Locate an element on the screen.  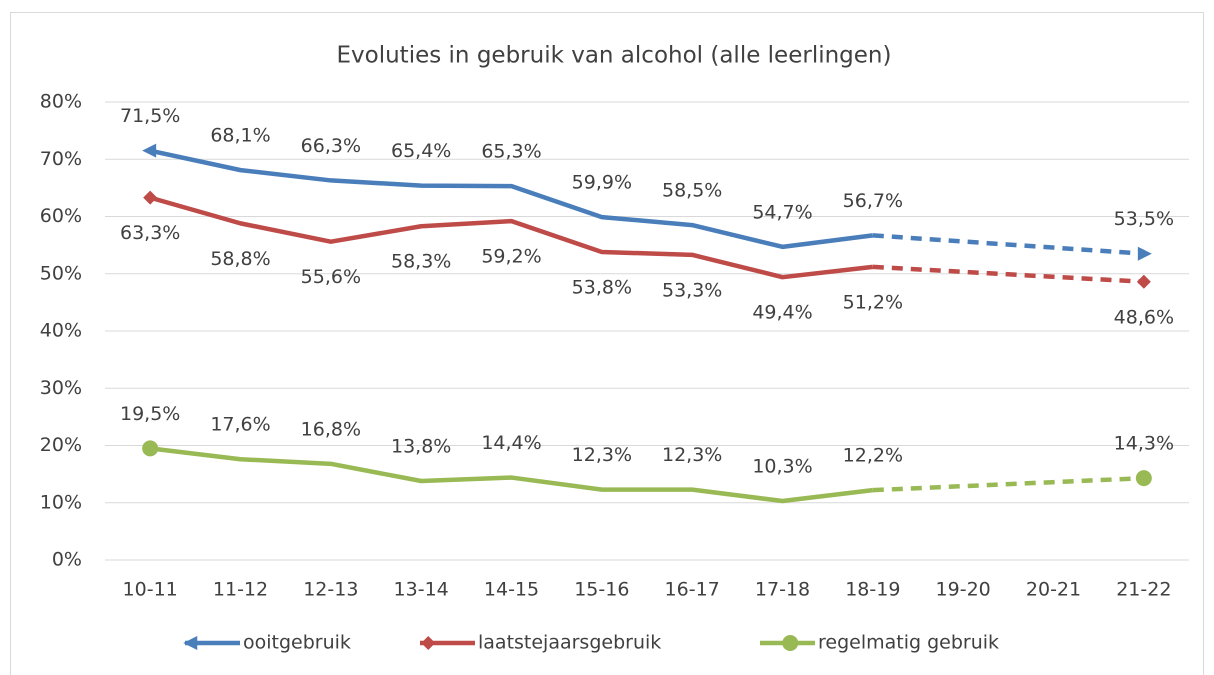
data-label: 58,3% is located at coordinates (421, 262).